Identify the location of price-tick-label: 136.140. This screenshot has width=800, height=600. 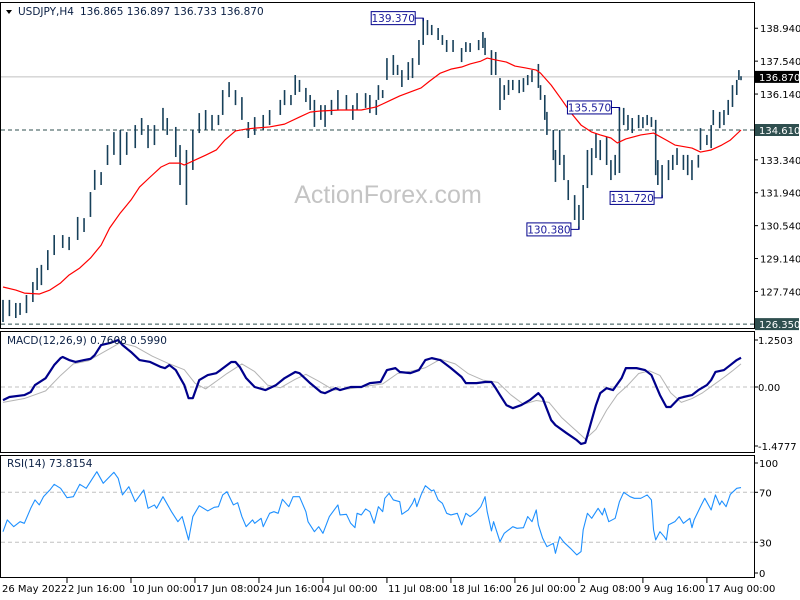
(780, 95).